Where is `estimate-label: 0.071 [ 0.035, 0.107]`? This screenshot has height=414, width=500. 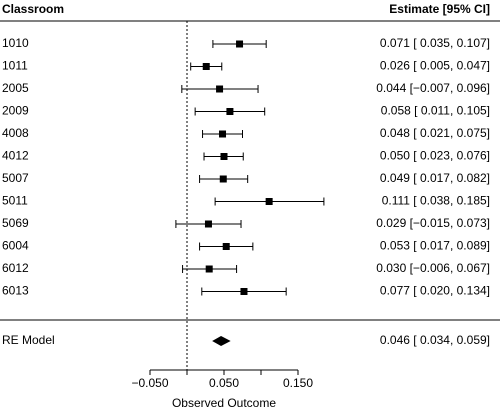 estimate-label: 0.071 [ 0.035, 0.107] is located at coordinates (435, 43).